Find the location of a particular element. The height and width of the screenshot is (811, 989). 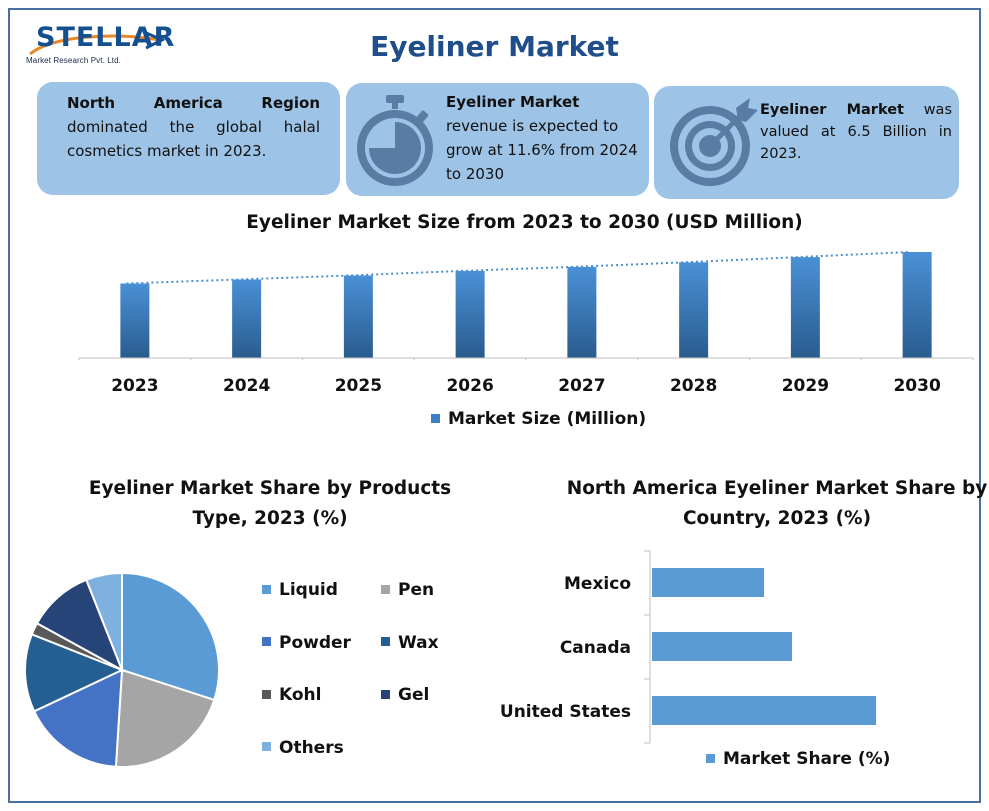

x-tick-label: 2024 is located at coordinates (246, 386).